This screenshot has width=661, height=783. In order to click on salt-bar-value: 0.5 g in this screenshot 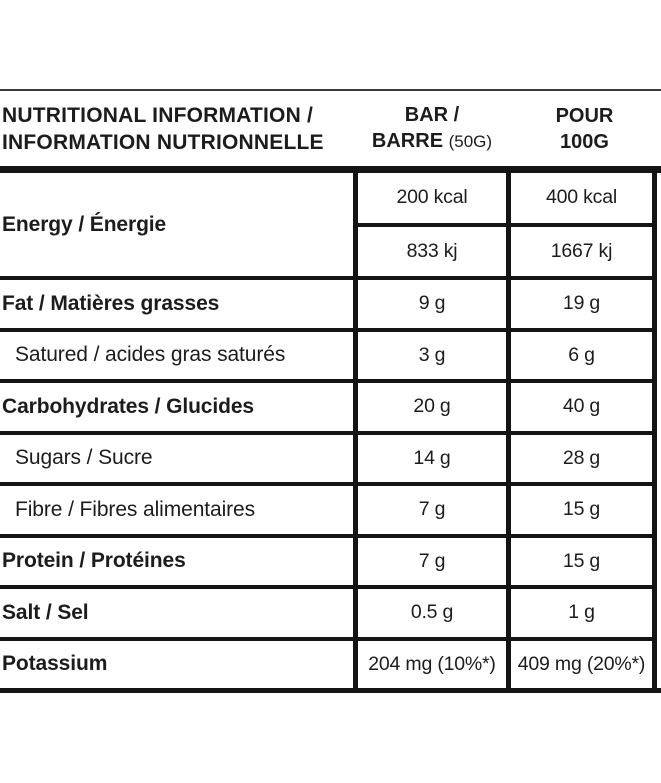, I will do `click(429, 613)`.